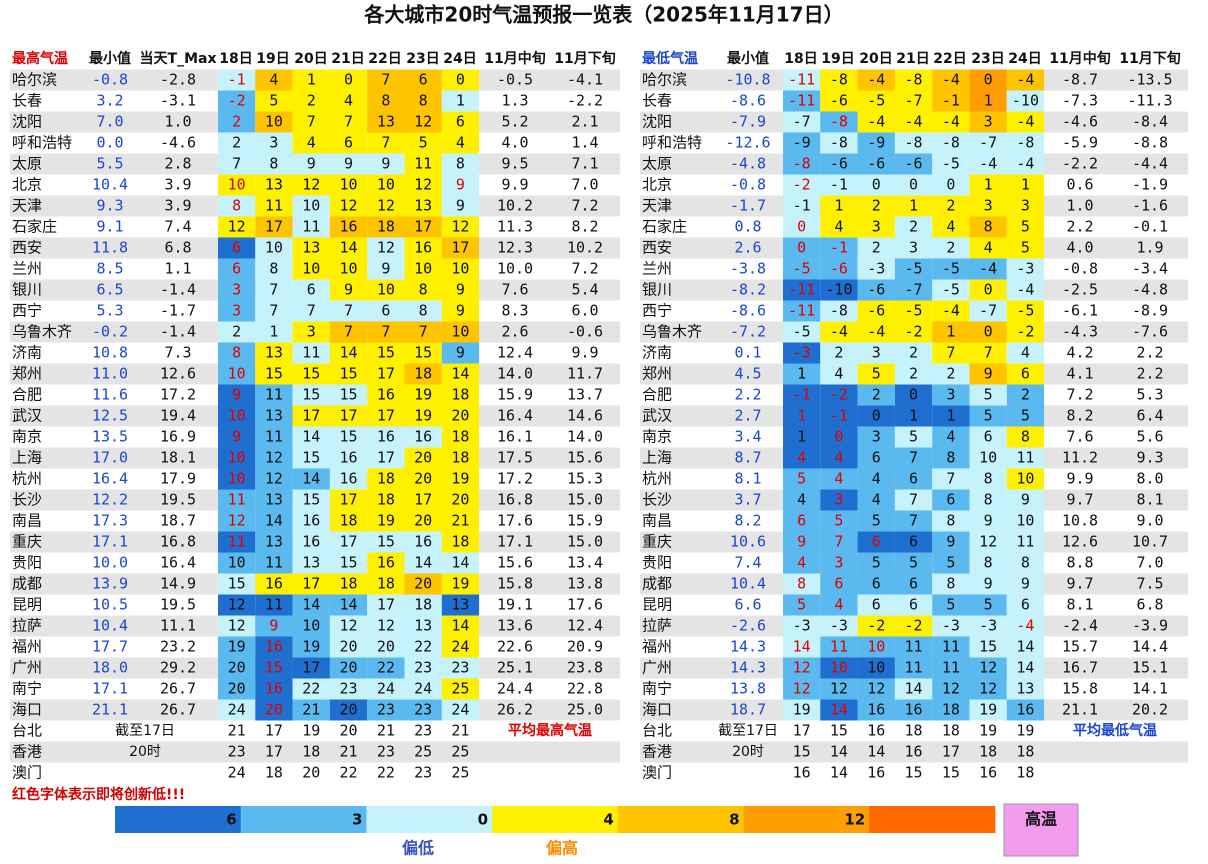 This screenshot has height=864, width=1208. Describe the element at coordinates (110, 395) in the screenshot. I see `min-value: 11.6` at that location.